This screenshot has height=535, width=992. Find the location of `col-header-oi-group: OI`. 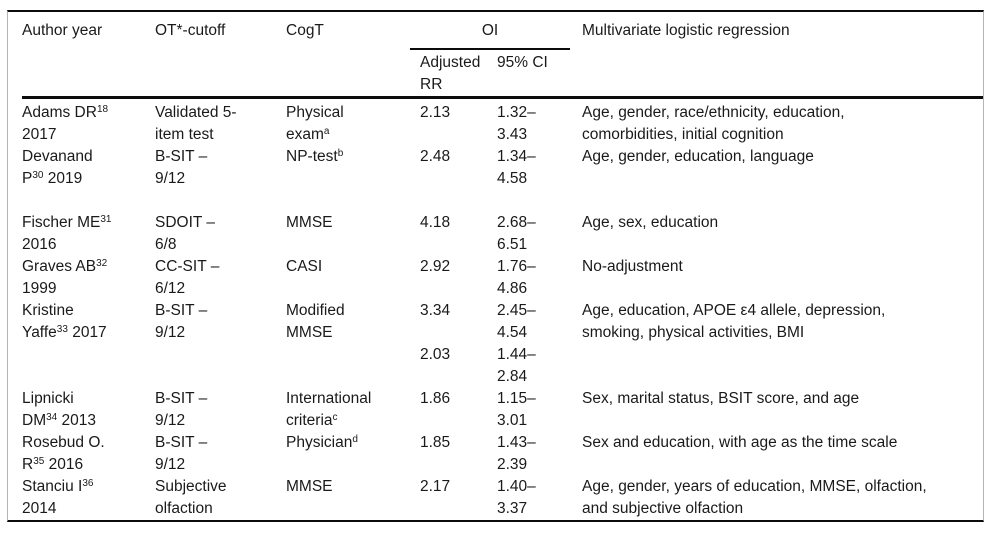

col-header-oi-group: OI is located at coordinates (496, 32).